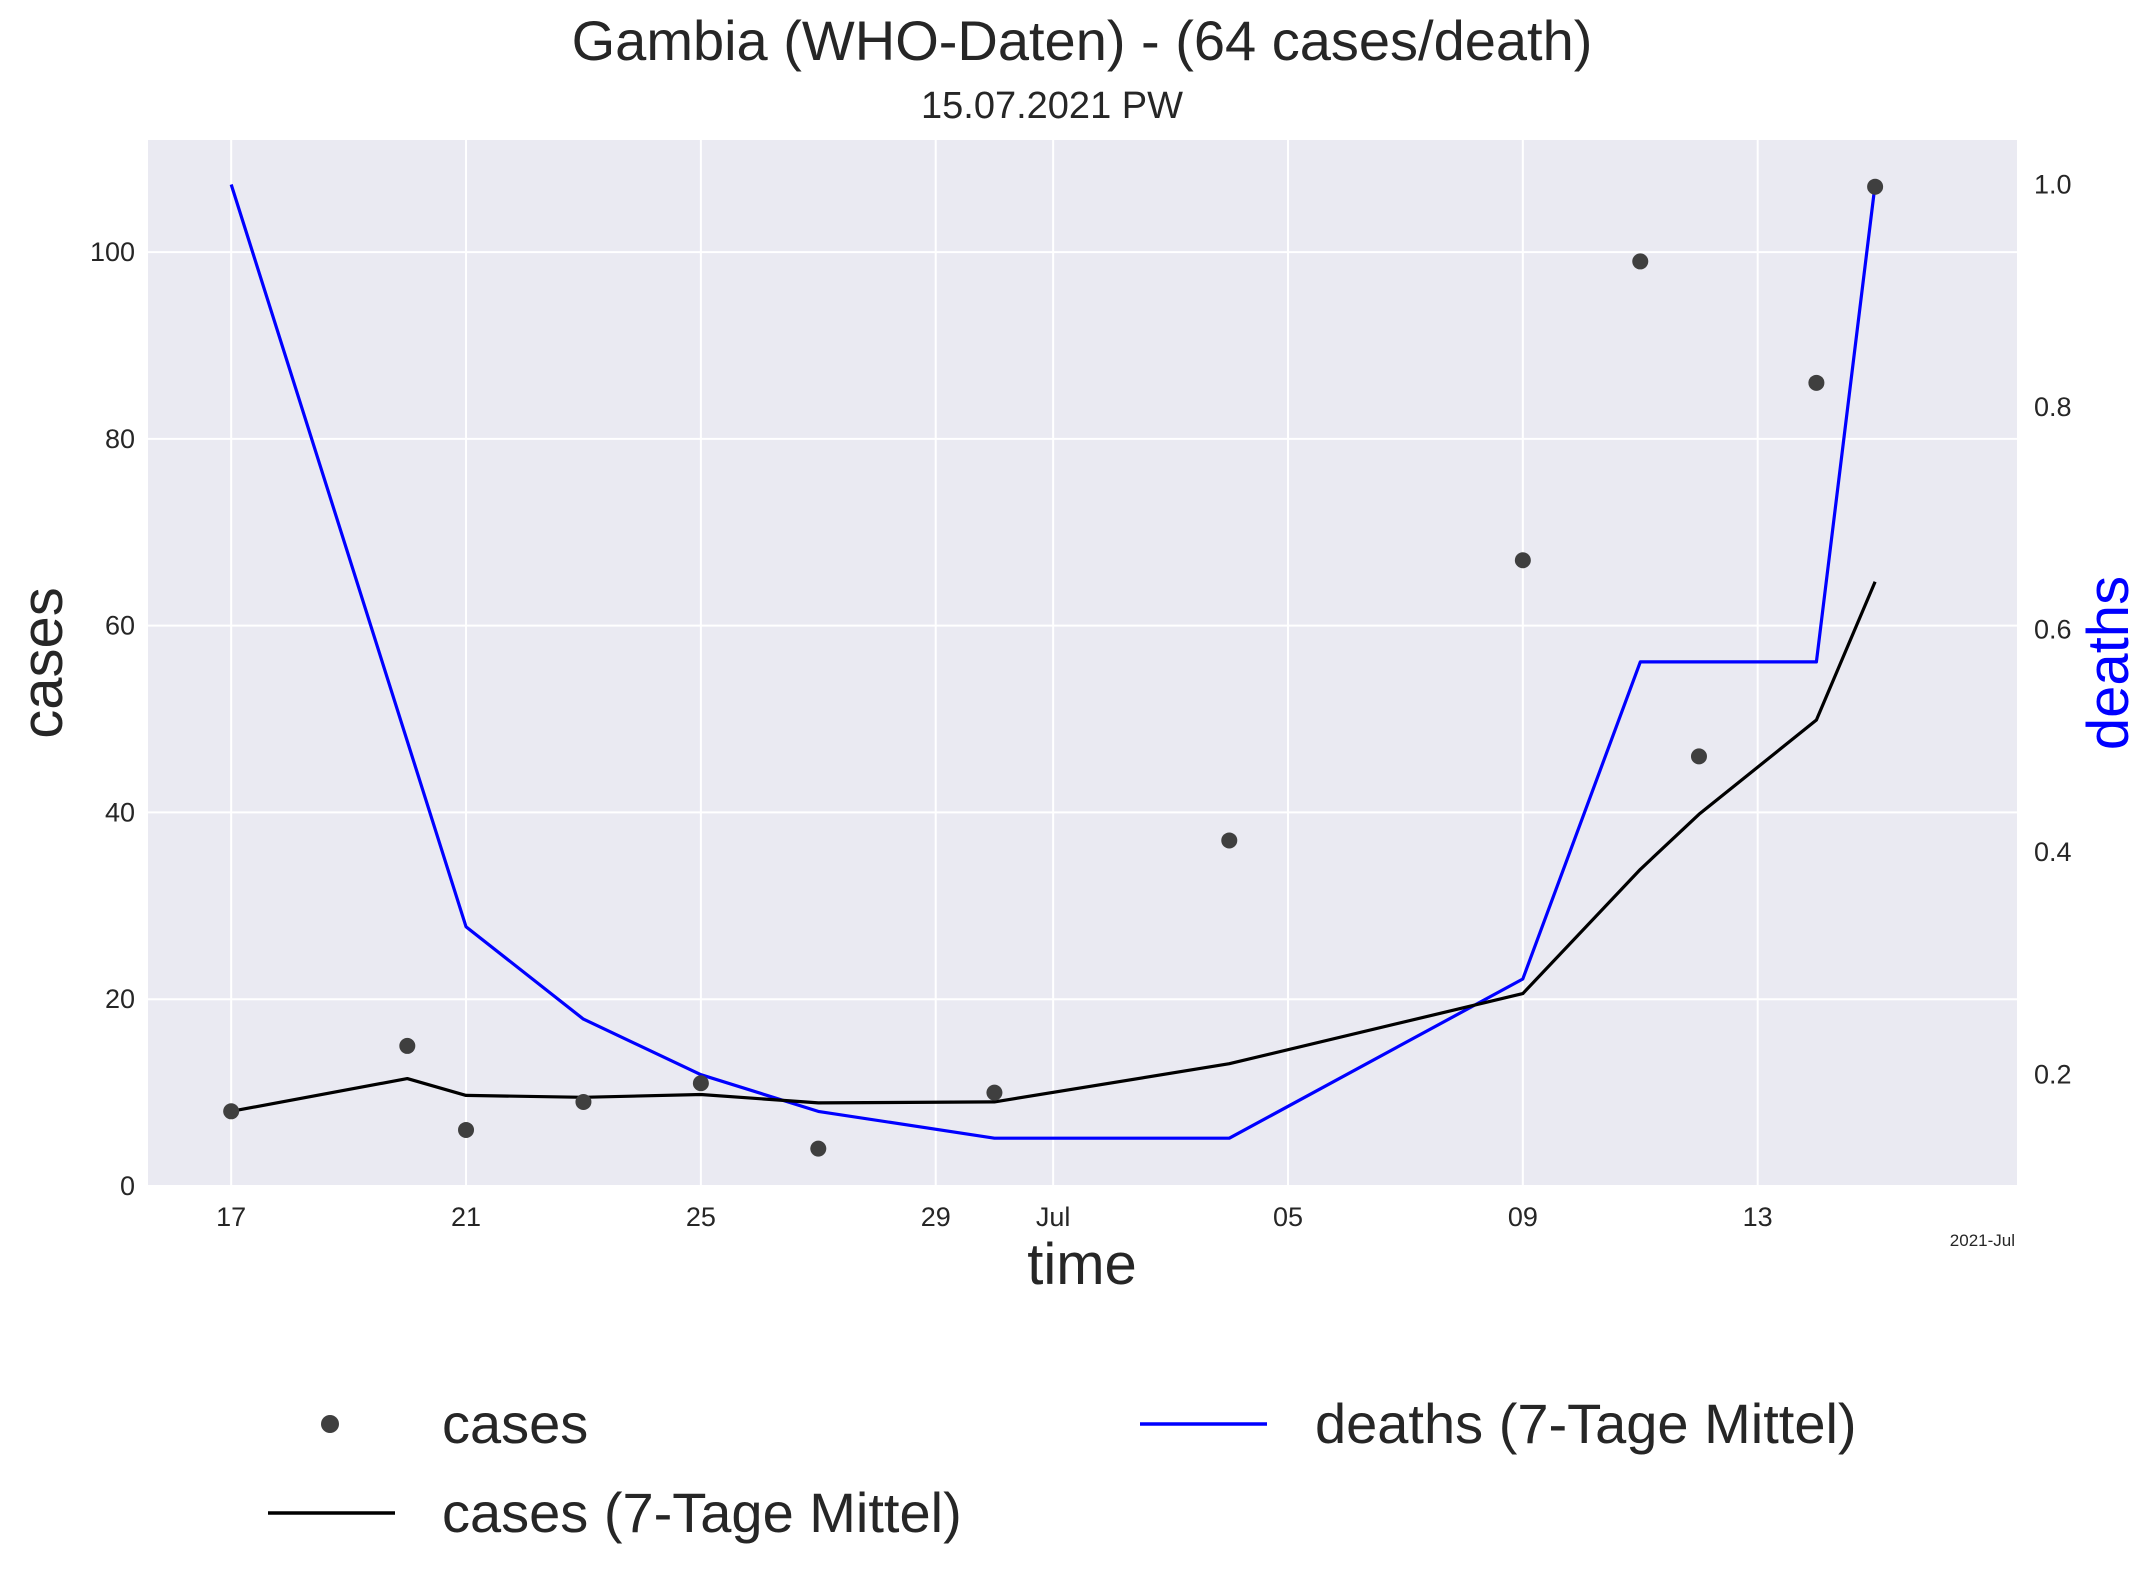  What do you see at coordinates (112, 719) in the screenshot?
I see `y-tick-labels: 0 20 40 60 80 100` at bounding box center [112, 719].